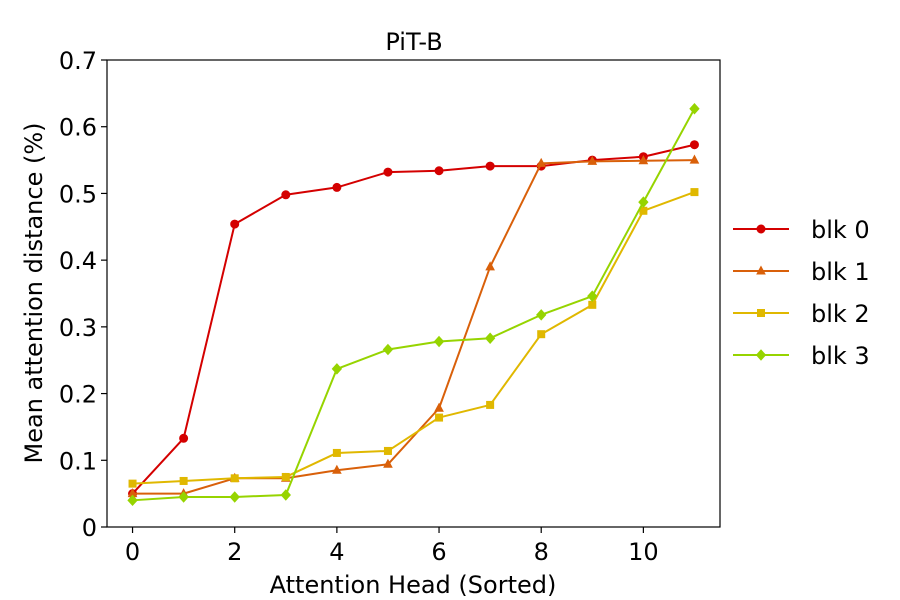  Describe the element at coordinates (234, 552) in the screenshot. I see `x-tick-label: 2` at that location.